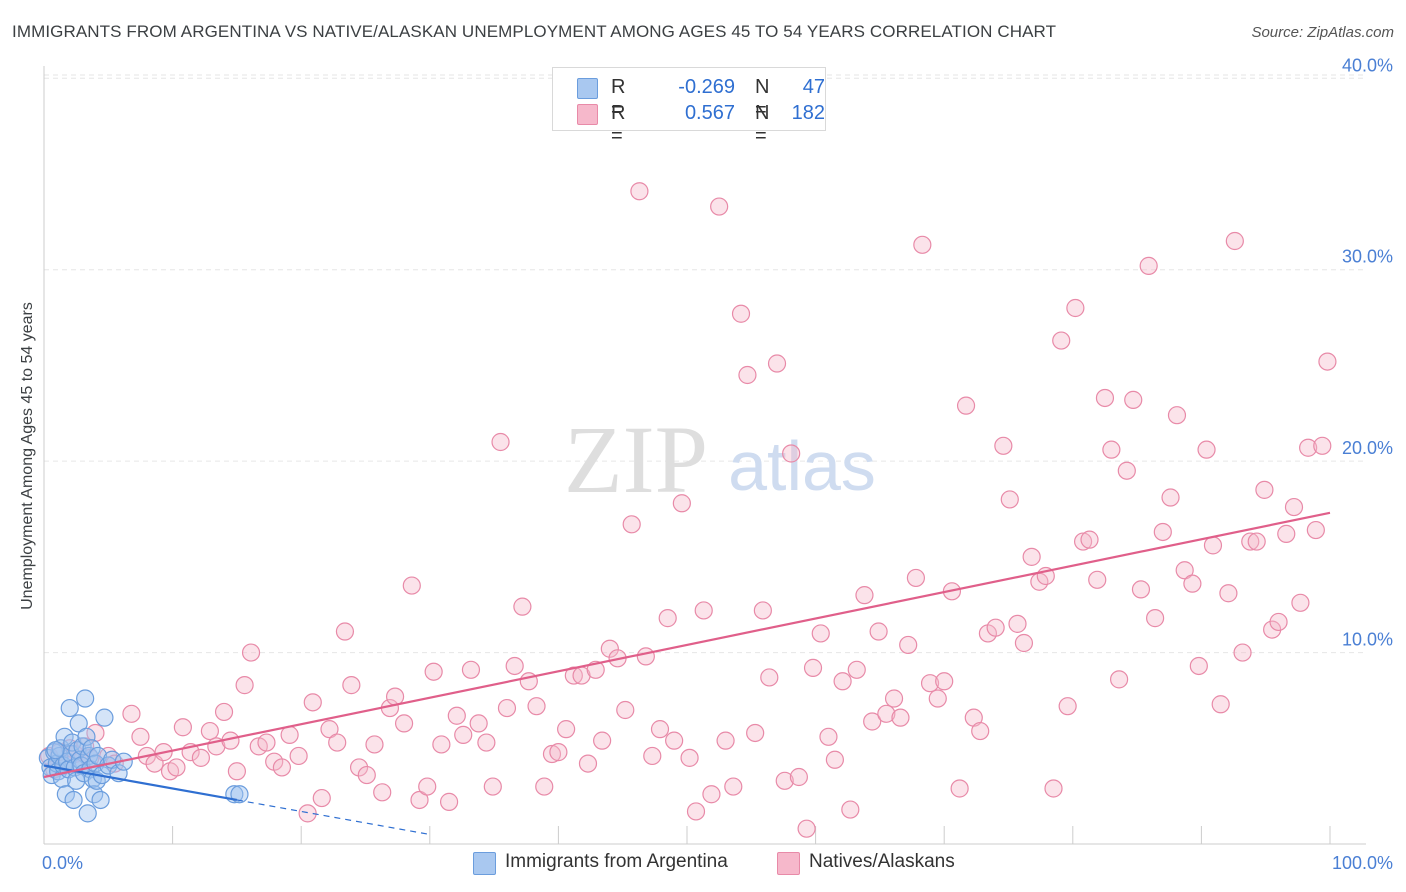 The image size is (1406, 892). I want to click on legend-swatch-natives, so click(587, 114).